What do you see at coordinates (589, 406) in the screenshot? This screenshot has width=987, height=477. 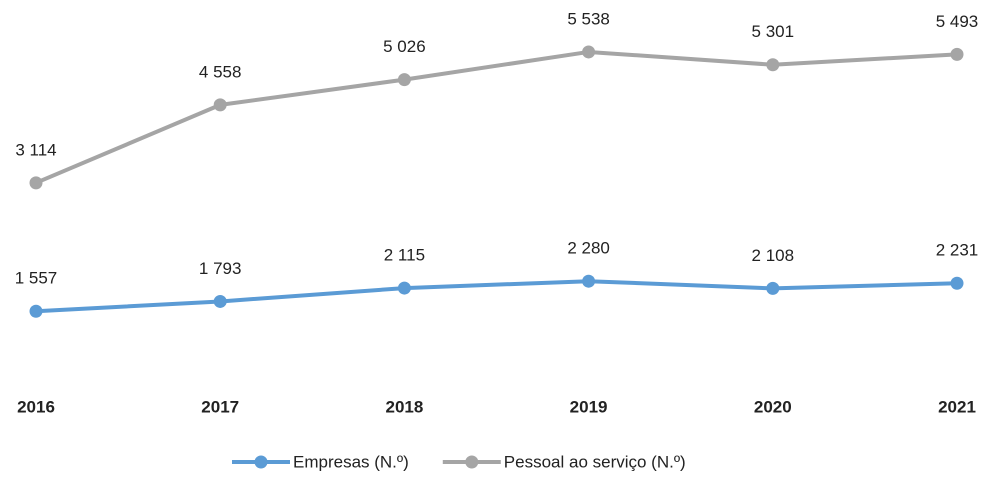 I see `x-tick-label: 2019` at bounding box center [589, 406].